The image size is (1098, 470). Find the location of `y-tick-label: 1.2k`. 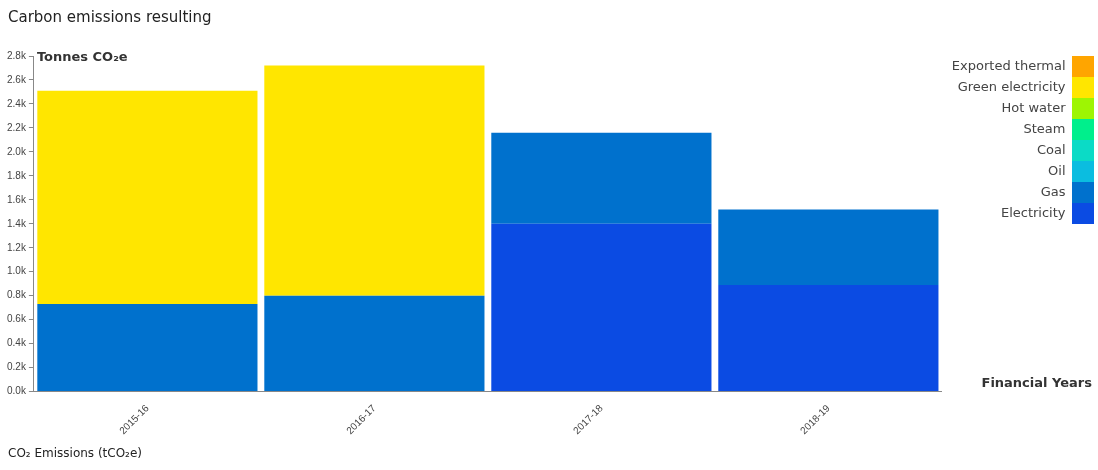

y-tick-label: 1.2k is located at coordinates (17, 247).